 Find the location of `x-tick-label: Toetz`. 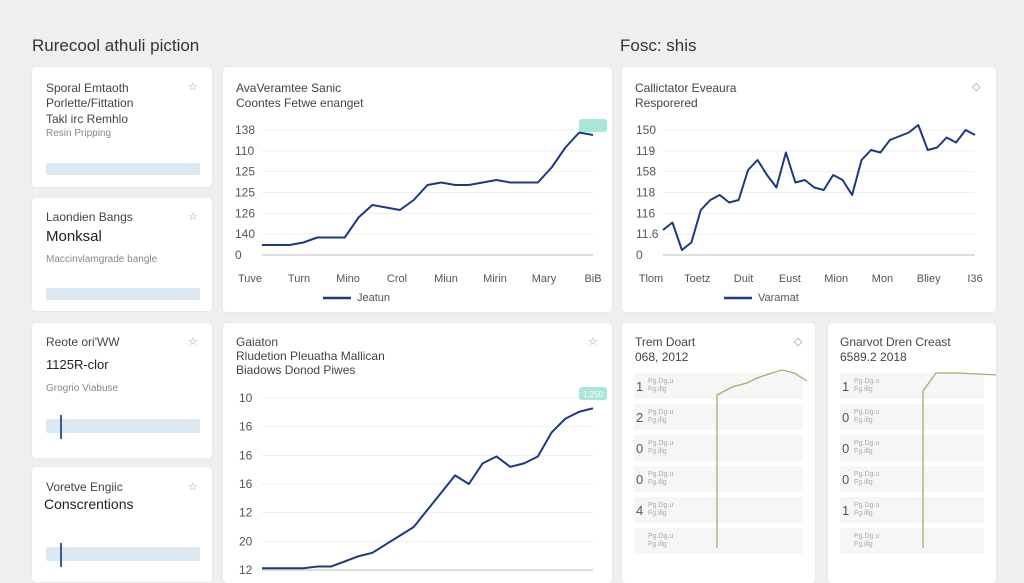

x-tick-label: Toetz is located at coordinates (697, 279).